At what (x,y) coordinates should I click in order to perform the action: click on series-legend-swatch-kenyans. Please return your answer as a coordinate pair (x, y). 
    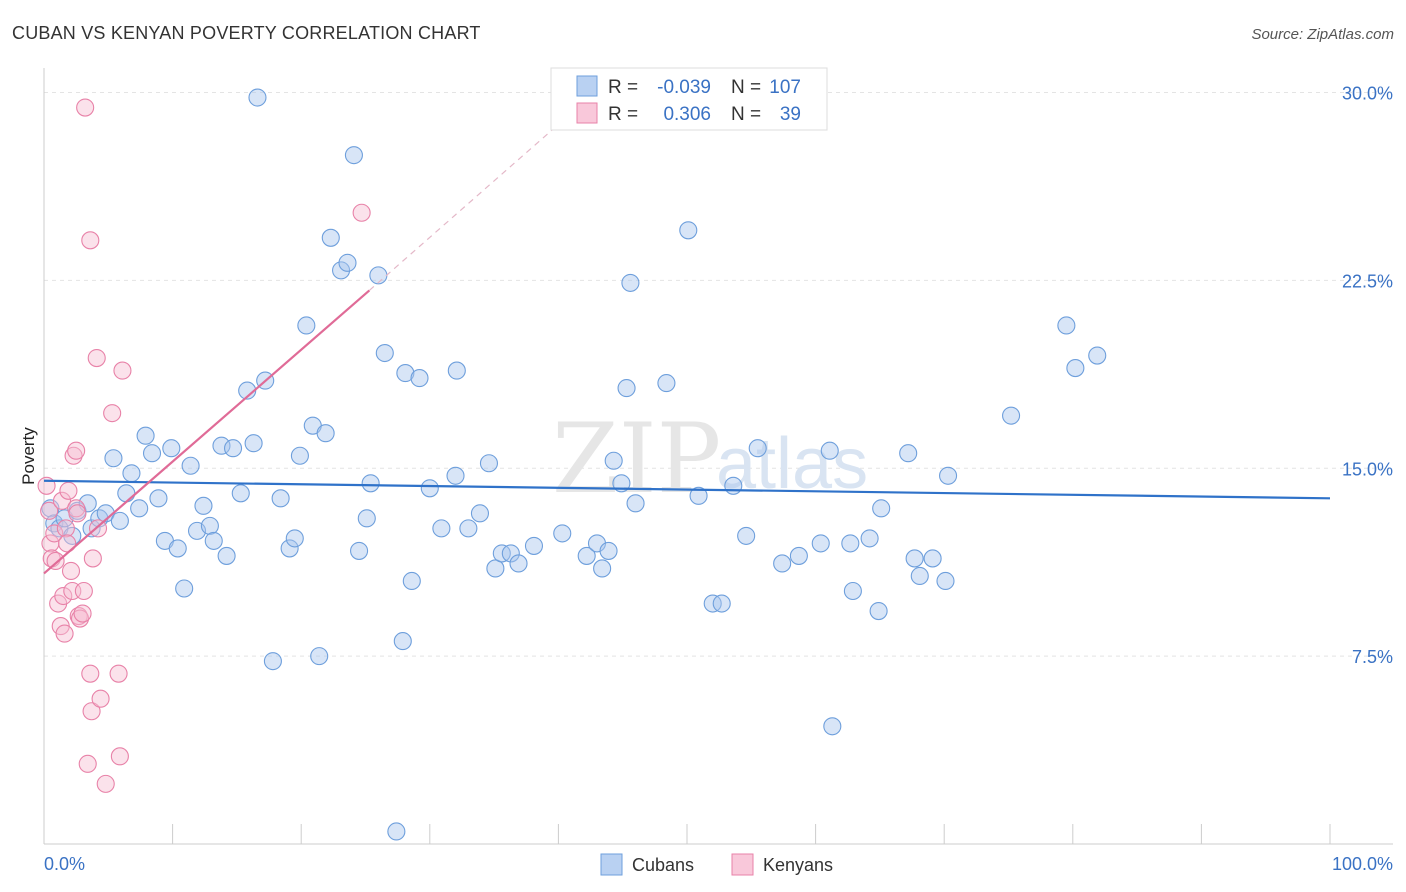
    Looking at the image, I should click on (742, 864).